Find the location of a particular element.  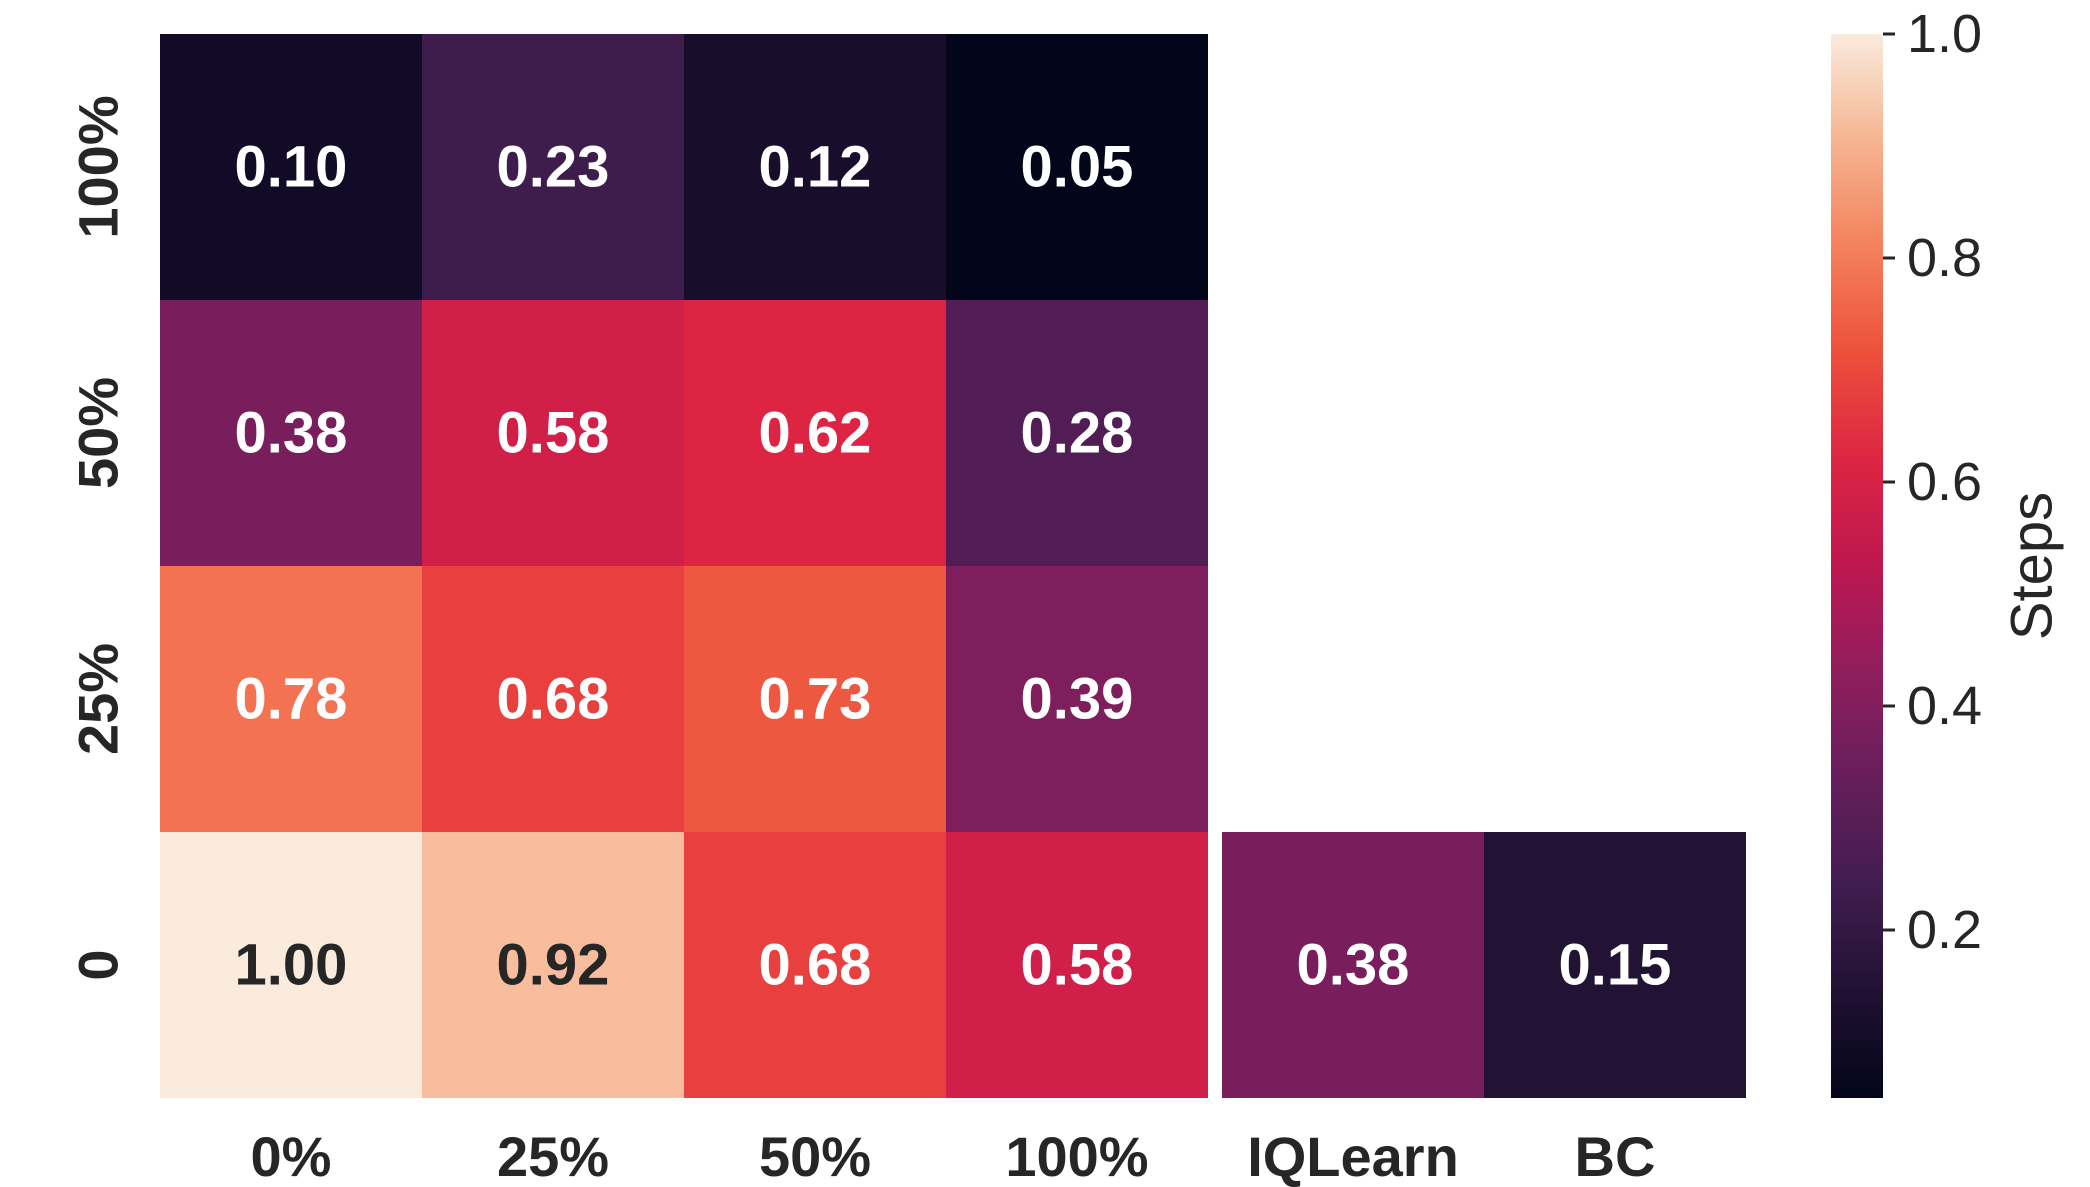

heatmap-cell-label-r2-c2: 0.73 is located at coordinates (815, 699).